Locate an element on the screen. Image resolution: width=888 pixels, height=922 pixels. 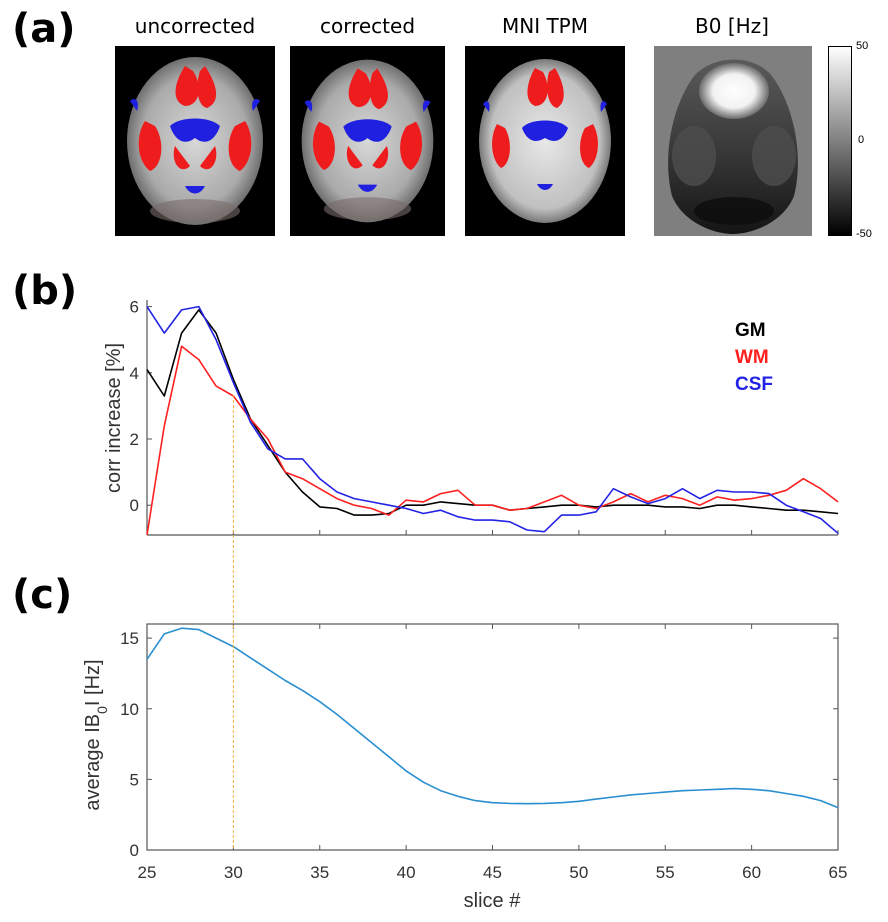
ytick-label-c-0: 0 is located at coordinates (134, 850).